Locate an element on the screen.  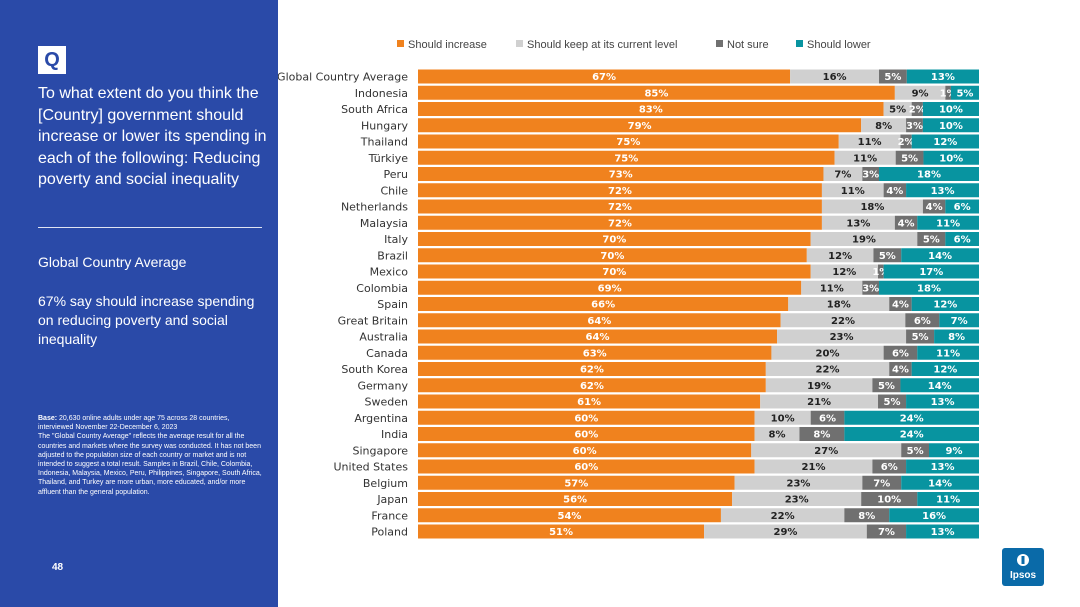
data-label: 18% is located at coordinates (929, 175).